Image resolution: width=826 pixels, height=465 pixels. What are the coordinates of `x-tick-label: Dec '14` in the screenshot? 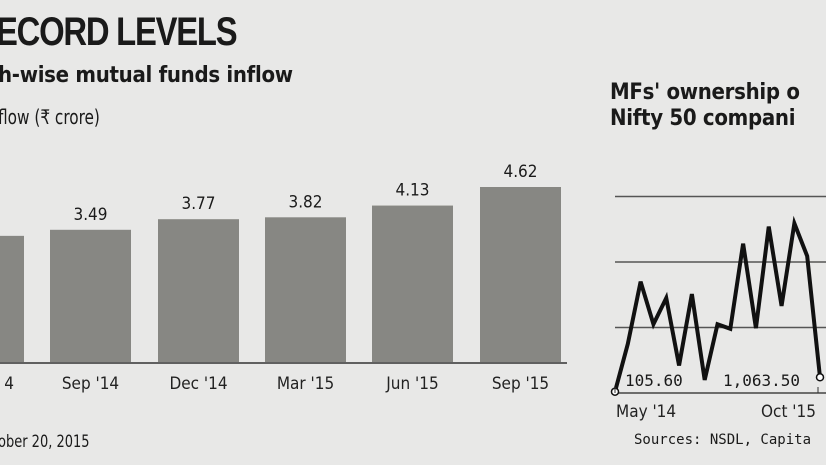 It's located at (198, 384).